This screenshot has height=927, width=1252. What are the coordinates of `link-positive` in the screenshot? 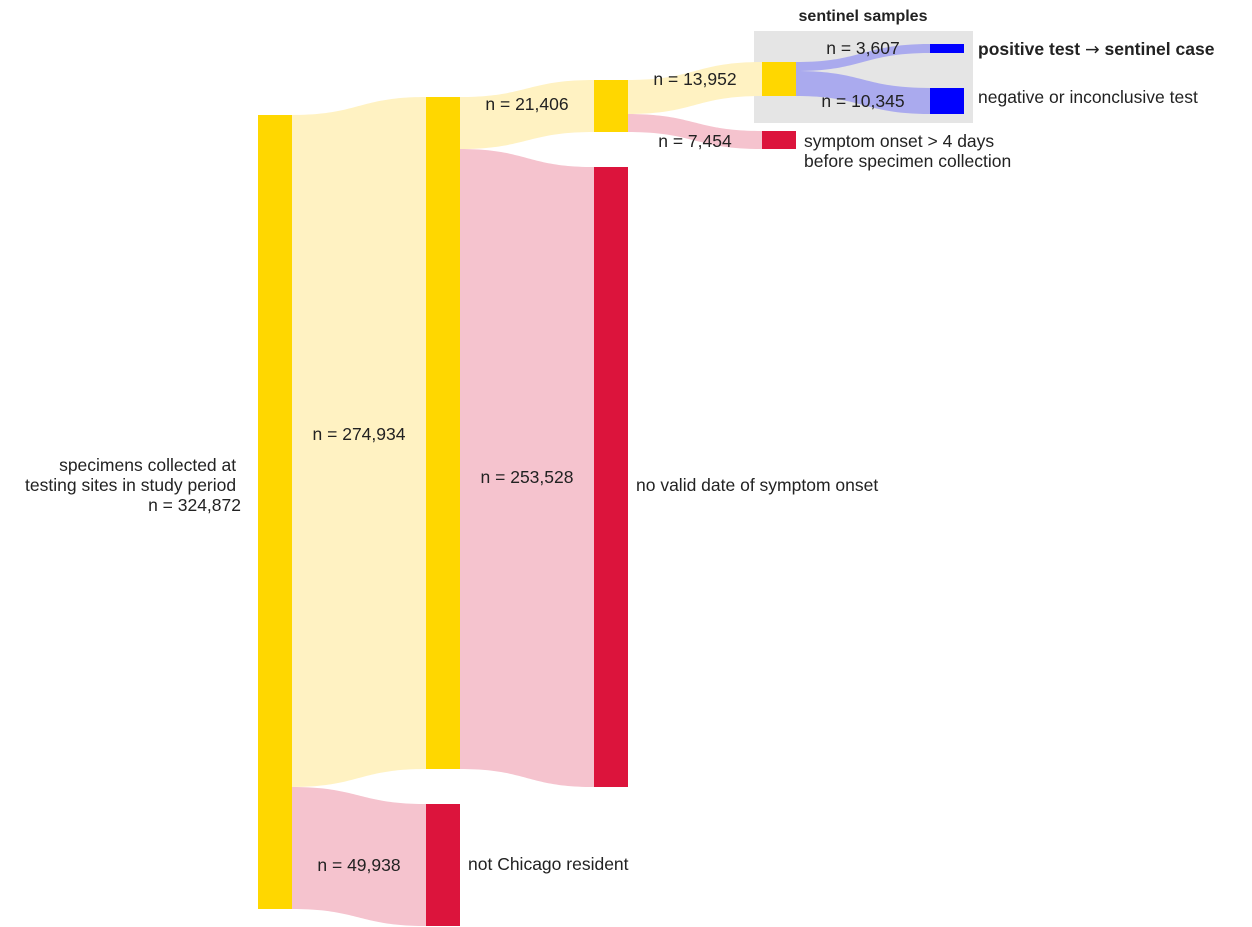 It's located at (863, 57).